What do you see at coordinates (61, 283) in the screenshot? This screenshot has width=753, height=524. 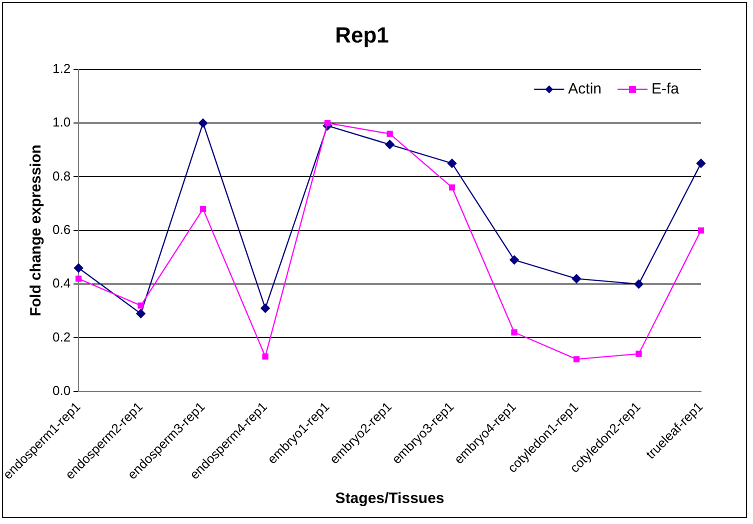 I see `y-tick-label: 0.4` at bounding box center [61, 283].